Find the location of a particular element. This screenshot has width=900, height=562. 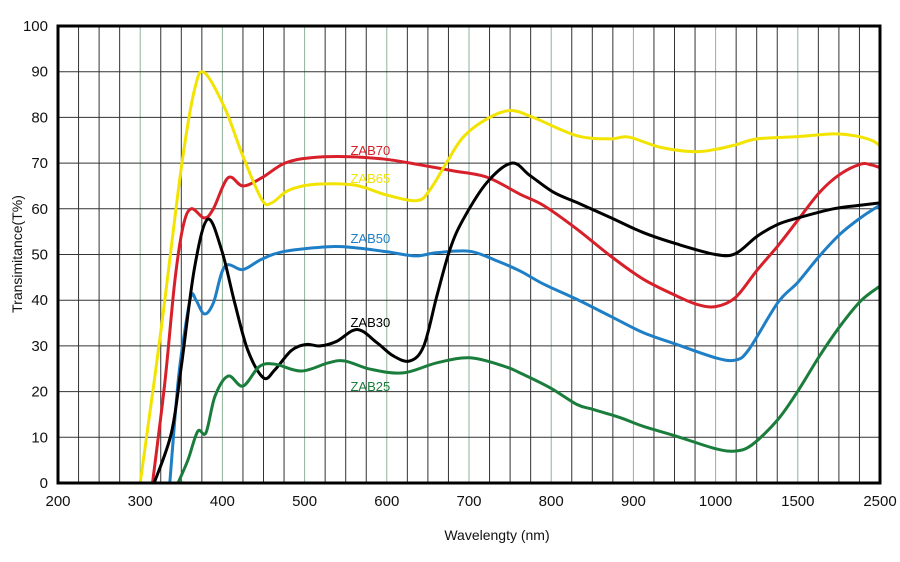

x-tick-label: 600 is located at coordinates (386, 501).